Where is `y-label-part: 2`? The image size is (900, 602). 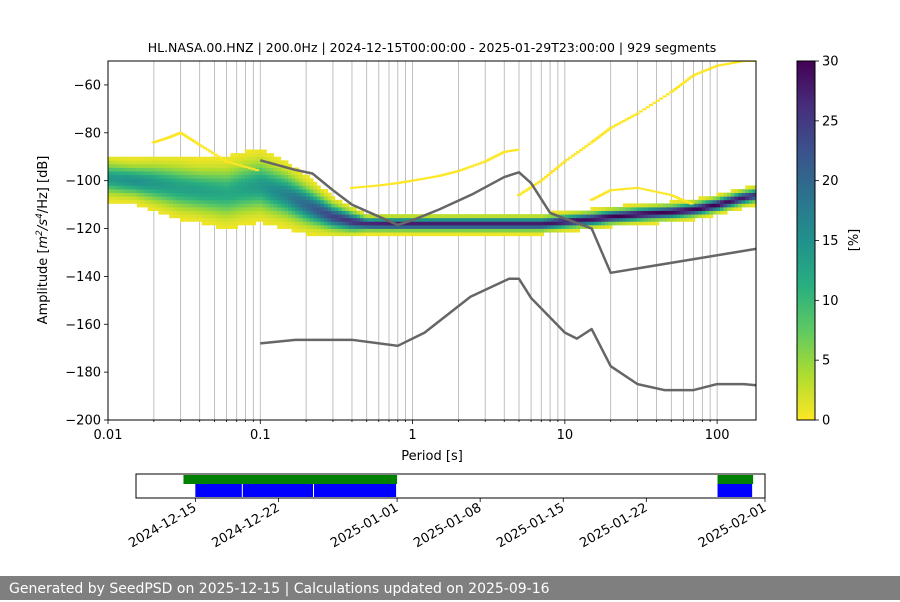 y-label-part: 2 is located at coordinates (40, 233).